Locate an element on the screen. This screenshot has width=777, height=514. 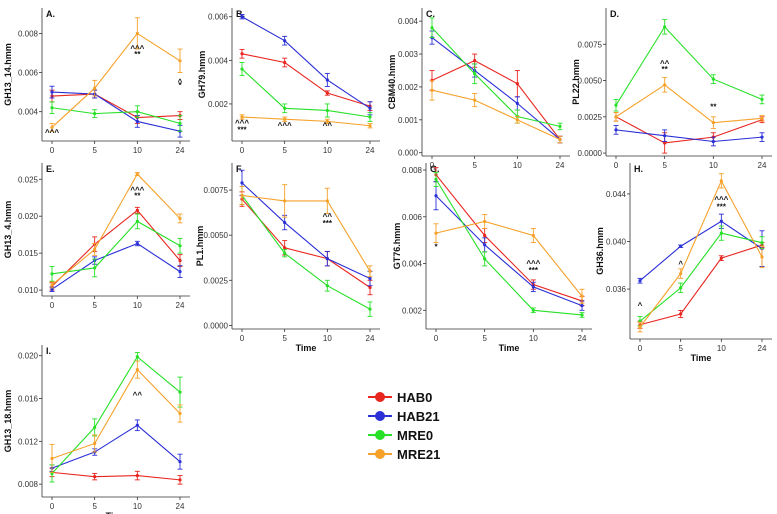
significance-annotation: * is located at coordinates (436, 247).